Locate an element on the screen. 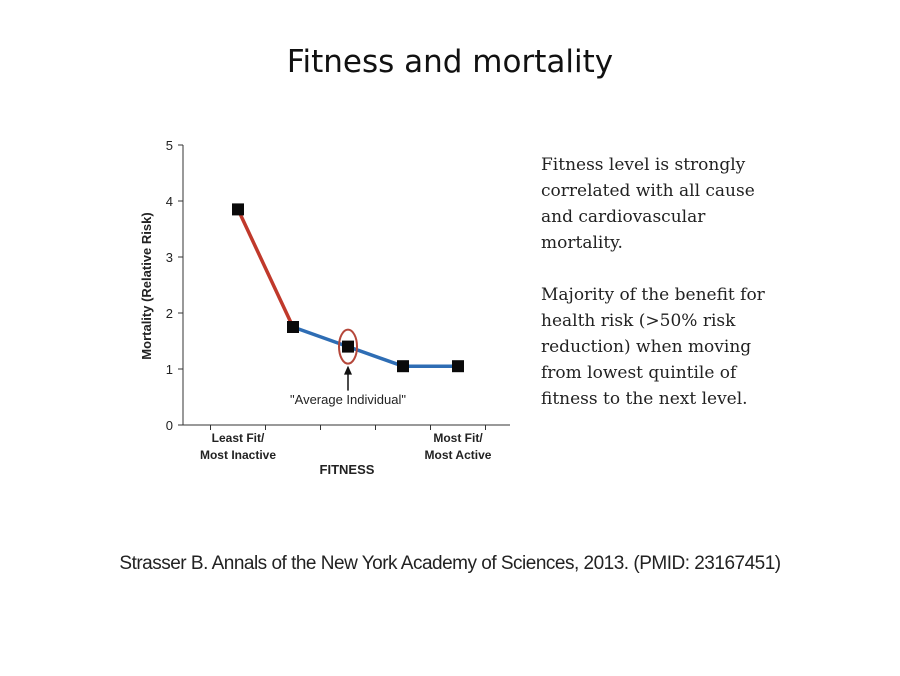  x-tick-label: Most Active is located at coordinates (458, 455).